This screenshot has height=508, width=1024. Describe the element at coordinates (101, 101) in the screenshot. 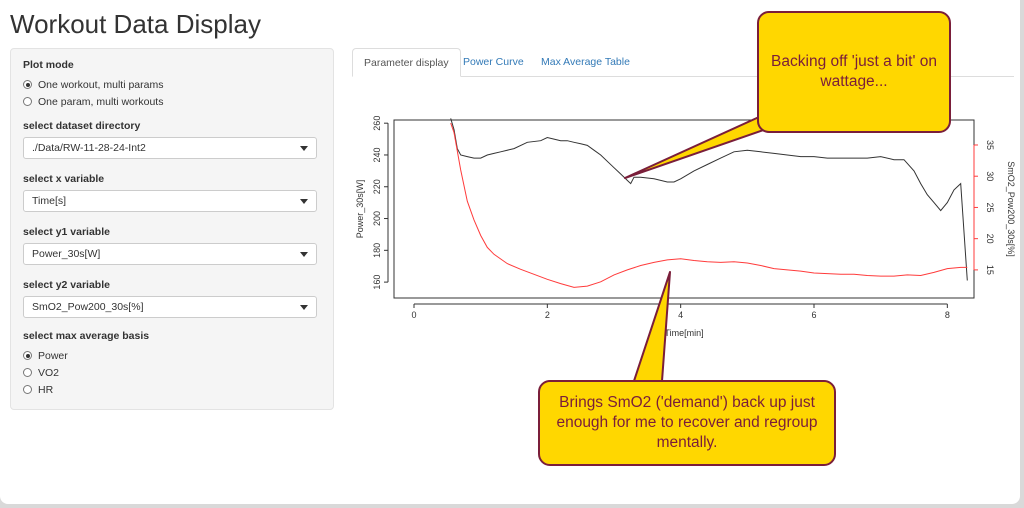

I see `radio-label: One param, multi workouts` at that location.